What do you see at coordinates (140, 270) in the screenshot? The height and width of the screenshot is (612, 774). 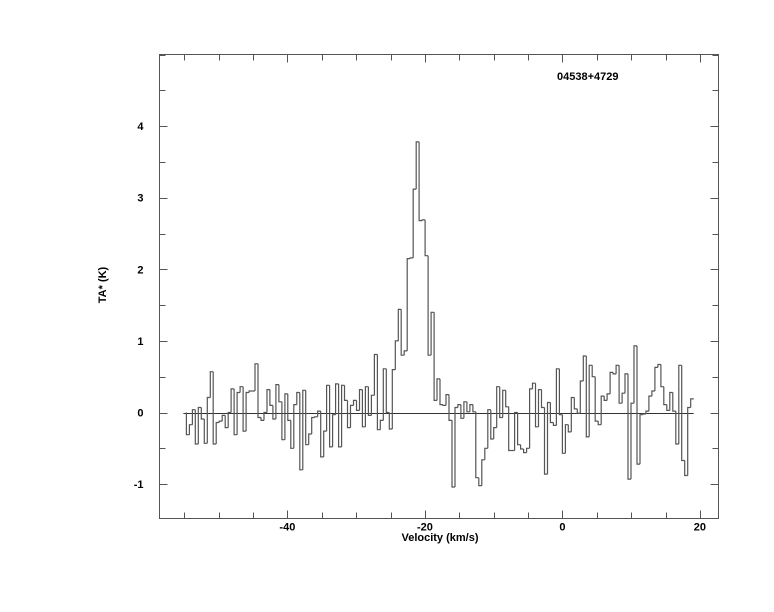 I see `y-tick-label: 2` at bounding box center [140, 270].